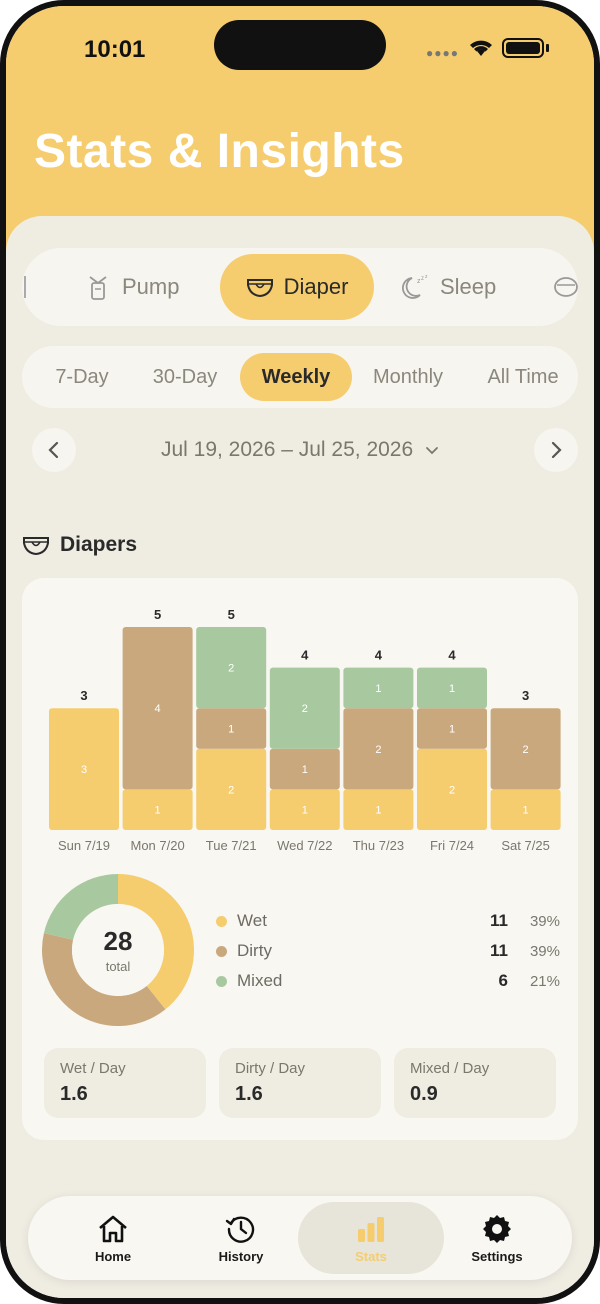 Image resolution: width=600 pixels, height=1304 pixels. I want to click on avg-wet-value: 1.6, so click(74, 1094).